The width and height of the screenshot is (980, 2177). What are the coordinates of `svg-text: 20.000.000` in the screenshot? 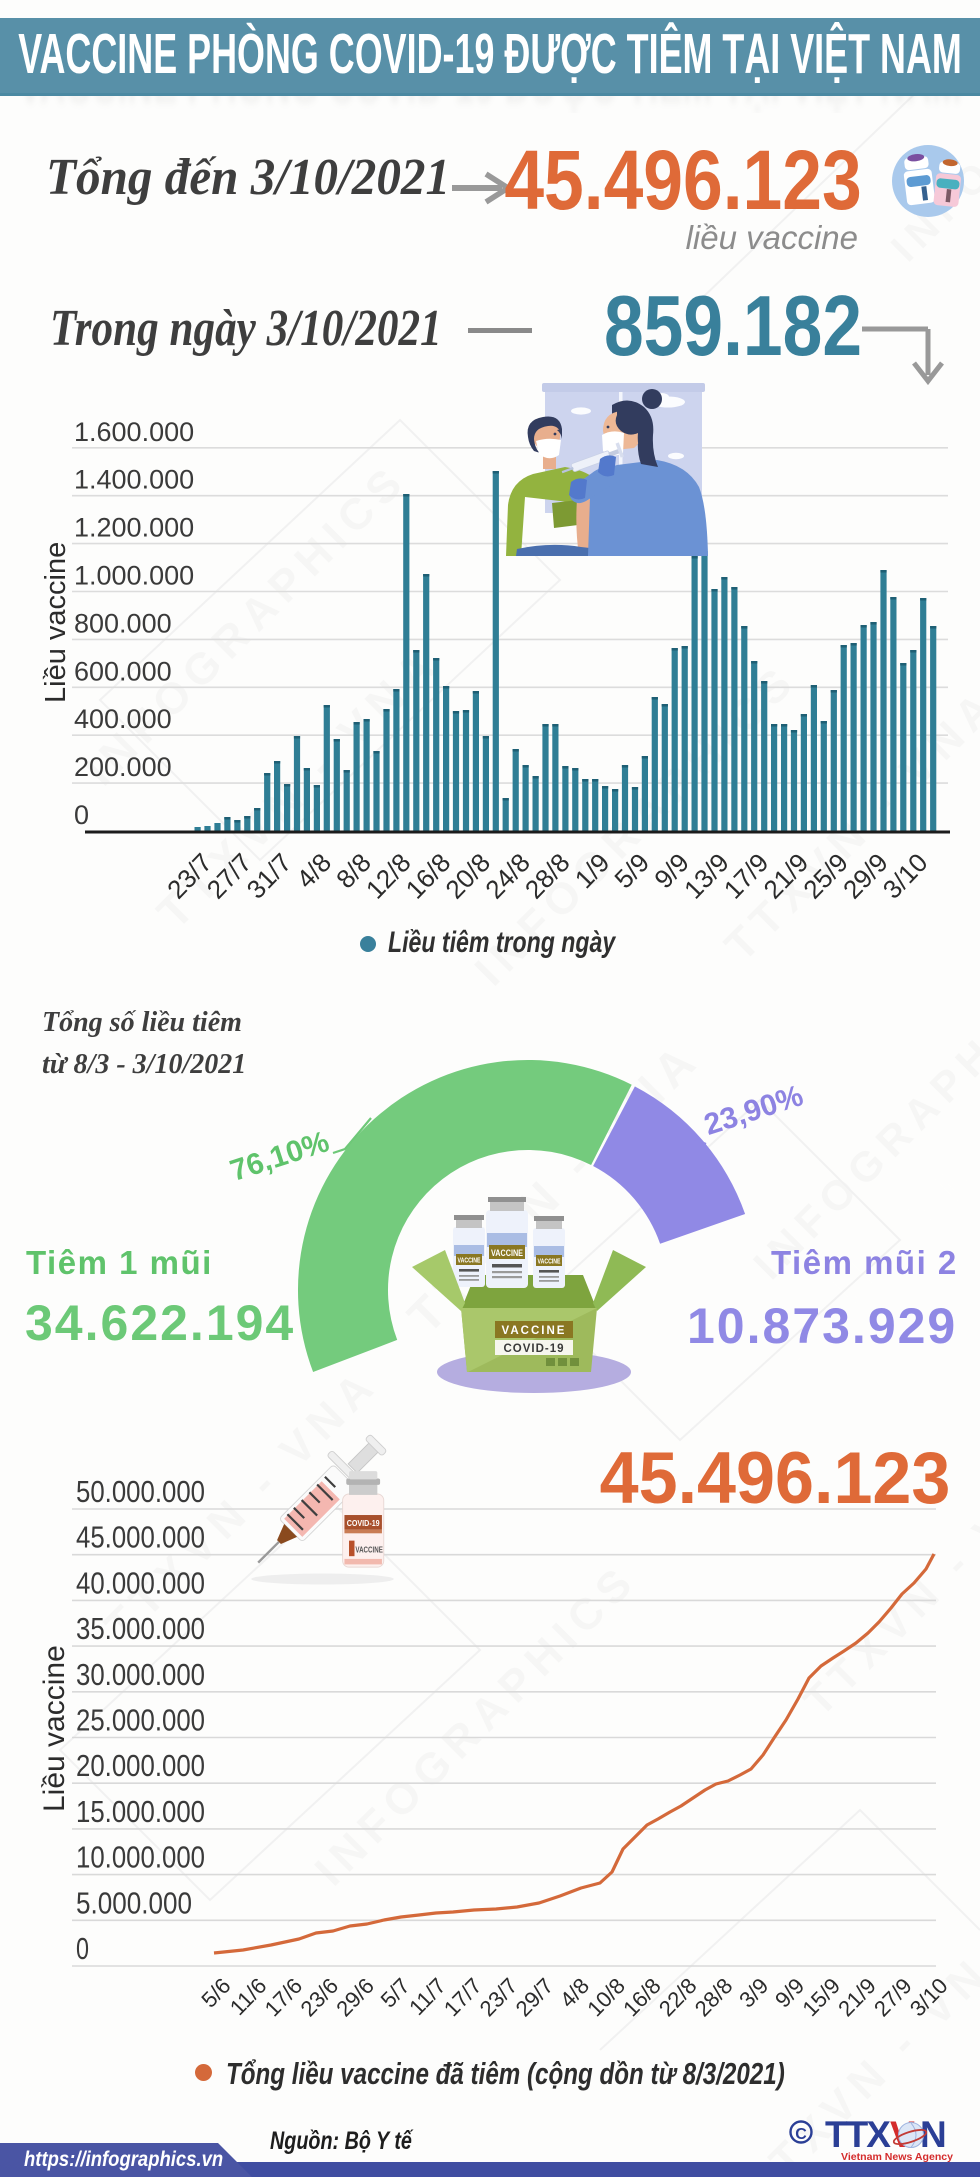 It's located at (140, 1765).